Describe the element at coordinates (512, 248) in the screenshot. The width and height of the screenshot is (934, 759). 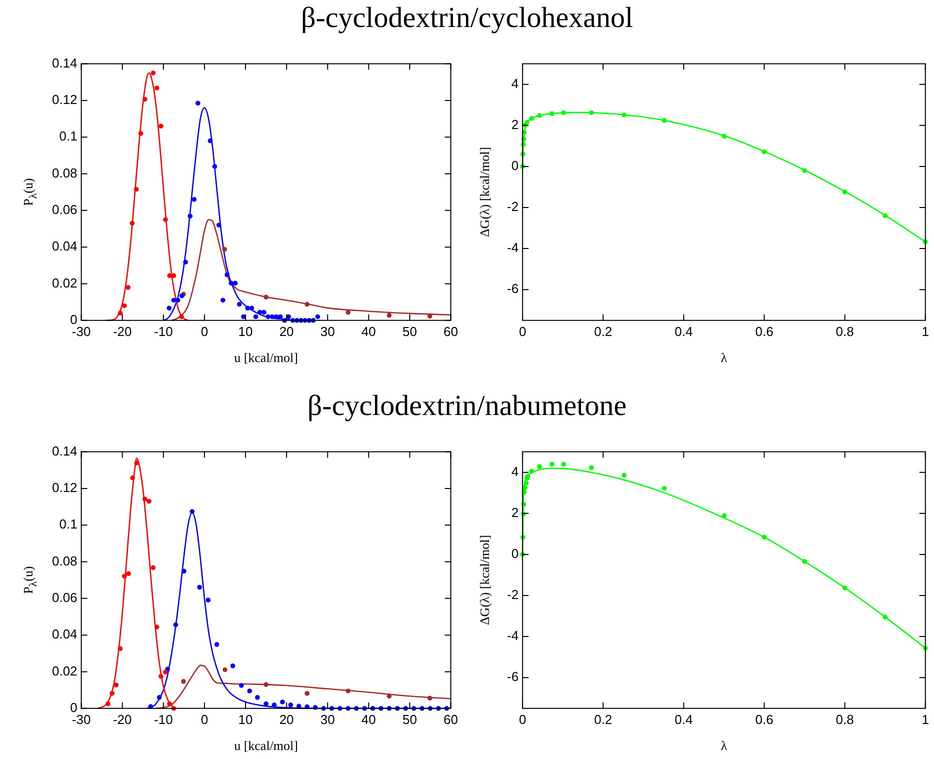
I see `y-tick-label: -4` at that location.